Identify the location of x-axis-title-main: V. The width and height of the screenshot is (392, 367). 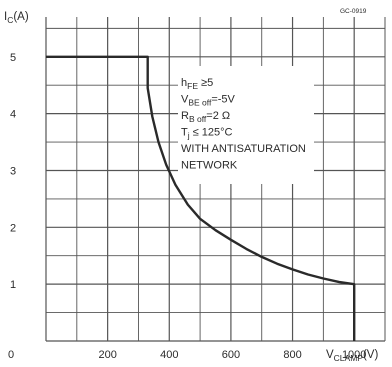
(330, 355).